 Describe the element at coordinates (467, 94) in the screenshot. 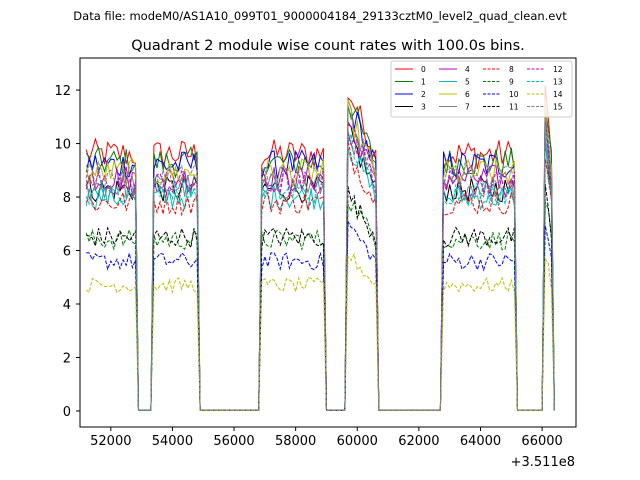

I see `legend-label-6: 6` at that location.